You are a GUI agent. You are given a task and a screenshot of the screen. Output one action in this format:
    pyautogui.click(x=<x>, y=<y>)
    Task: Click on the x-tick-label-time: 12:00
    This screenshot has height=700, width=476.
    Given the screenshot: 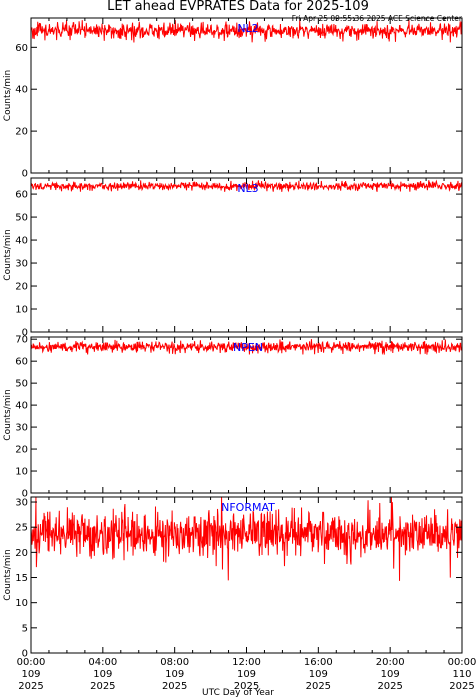 What is the action you would take?
    pyautogui.click(x=246, y=662)
    